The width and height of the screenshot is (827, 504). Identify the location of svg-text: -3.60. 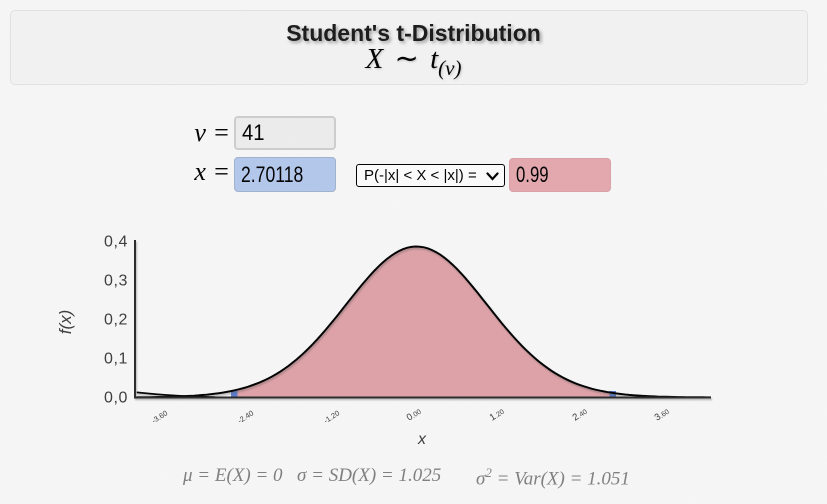
(159, 416).